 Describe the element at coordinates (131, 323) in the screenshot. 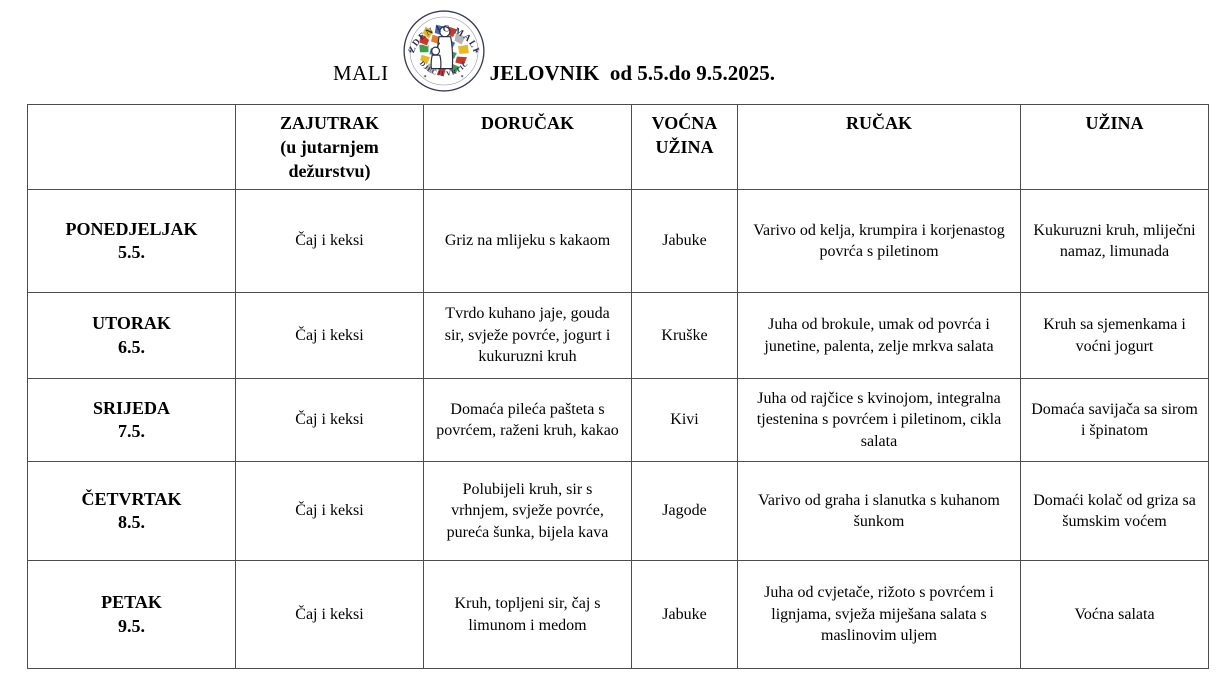

I see `day-name: UTORAK` at that location.